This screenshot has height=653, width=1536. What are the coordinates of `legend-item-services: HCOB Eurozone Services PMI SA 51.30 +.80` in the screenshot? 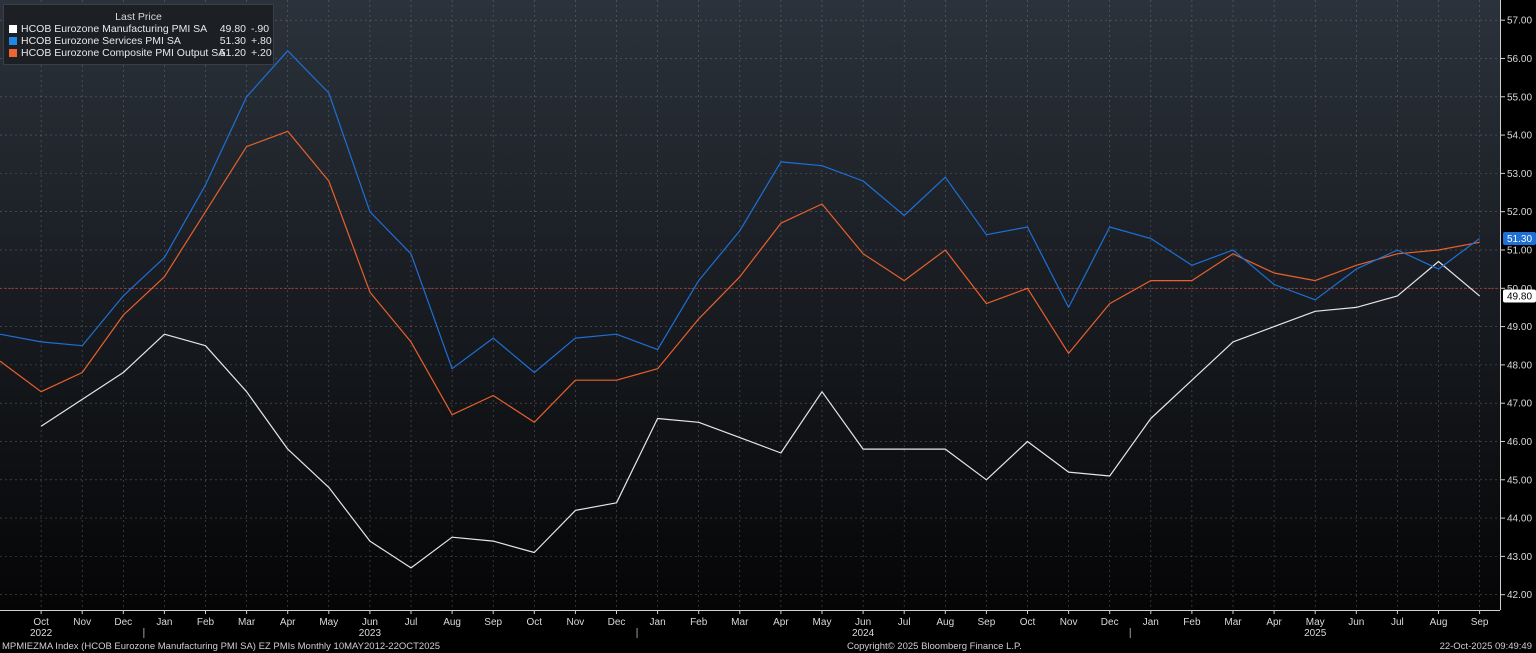 It's located at (138, 41).